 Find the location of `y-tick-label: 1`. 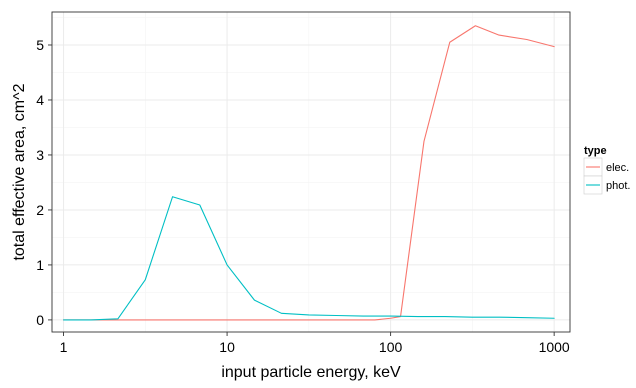

y-tick-label: 1 is located at coordinates (40, 265).